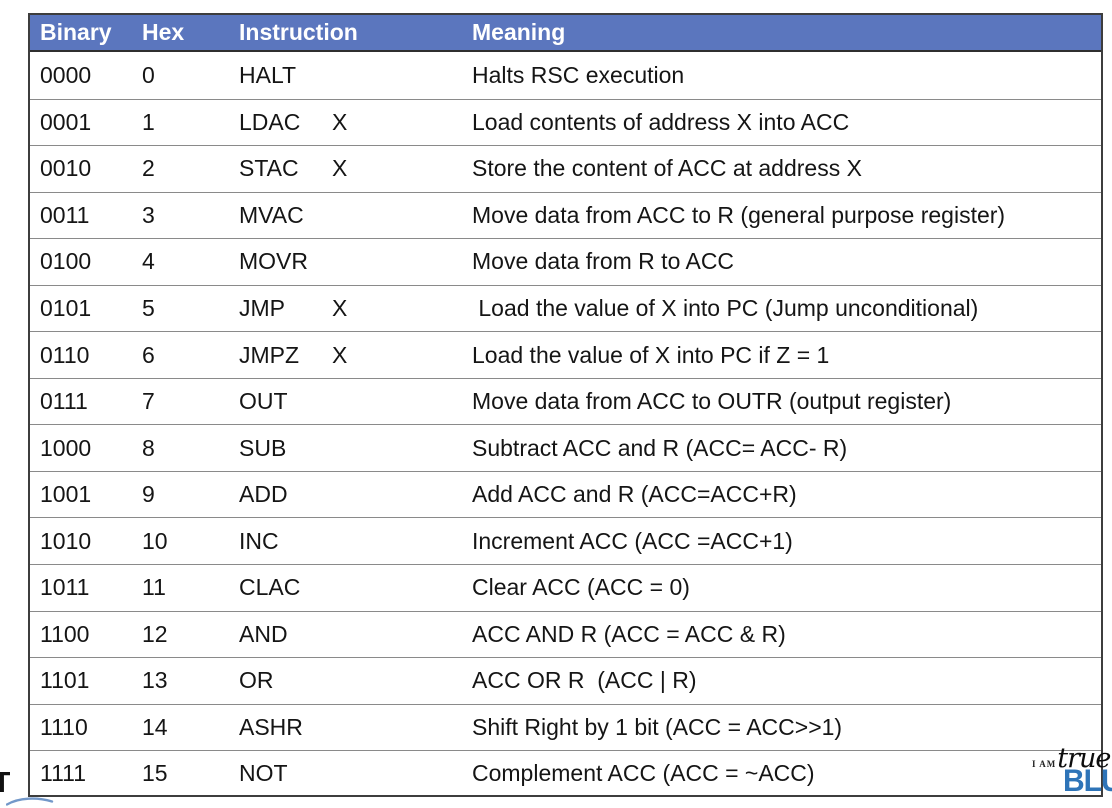  What do you see at coordinates (76, 32) in the screenshot?
I see `header-binary: Binary` at bounding box center [76, 32].